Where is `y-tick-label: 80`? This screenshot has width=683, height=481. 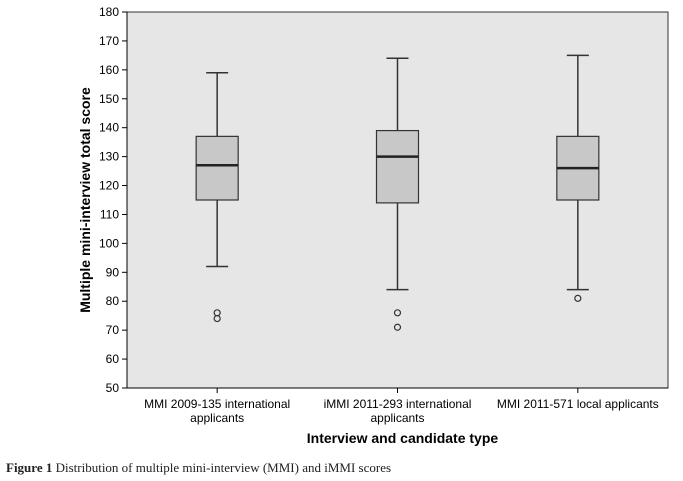 y-tick-label: 80 is located at coordinates (113, 301).